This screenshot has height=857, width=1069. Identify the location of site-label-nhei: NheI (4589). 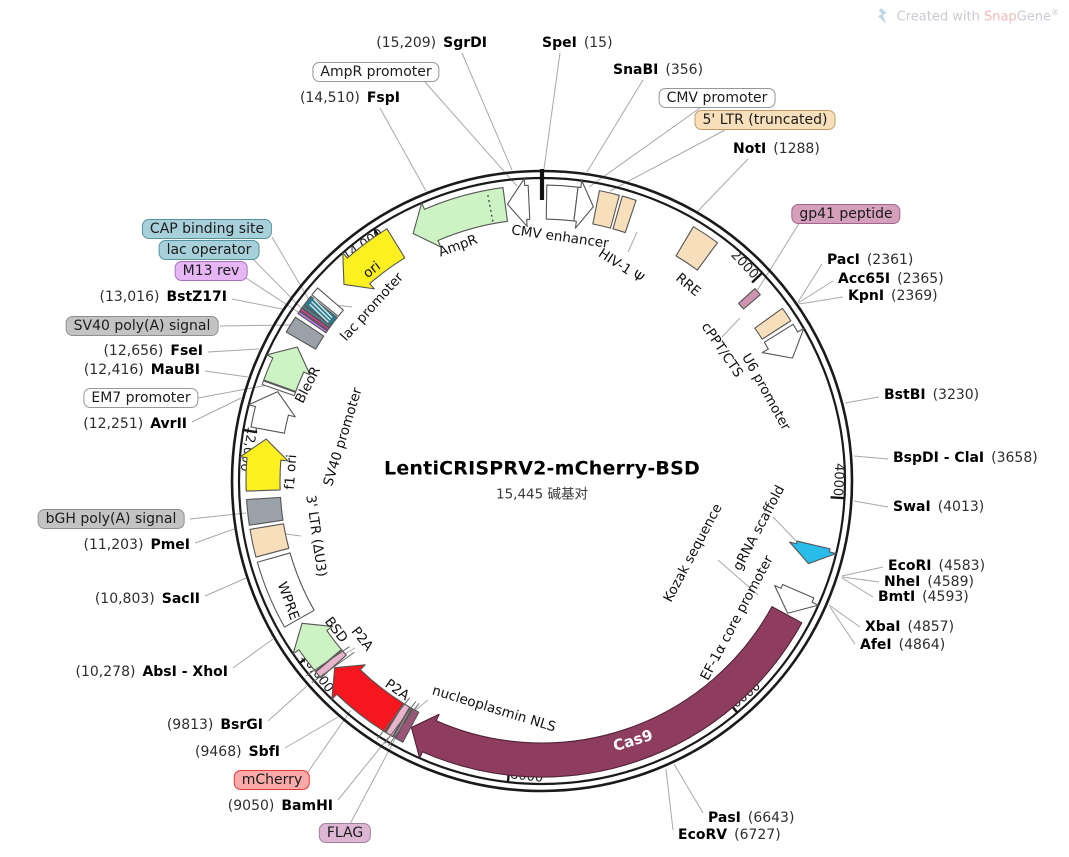
(929, 582).